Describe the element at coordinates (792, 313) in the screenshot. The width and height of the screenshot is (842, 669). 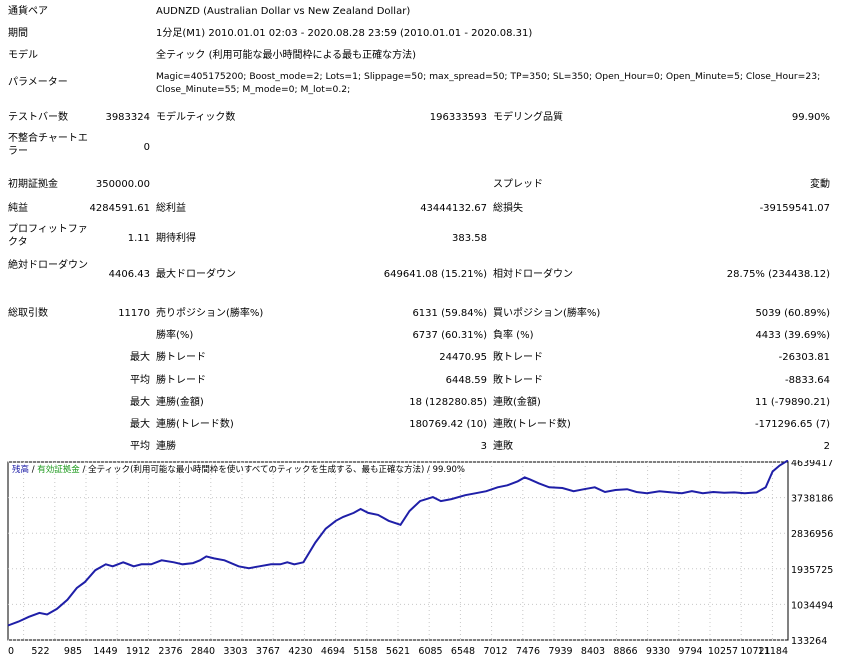
I see `long-value: 5039 (60.89%)` at that location.